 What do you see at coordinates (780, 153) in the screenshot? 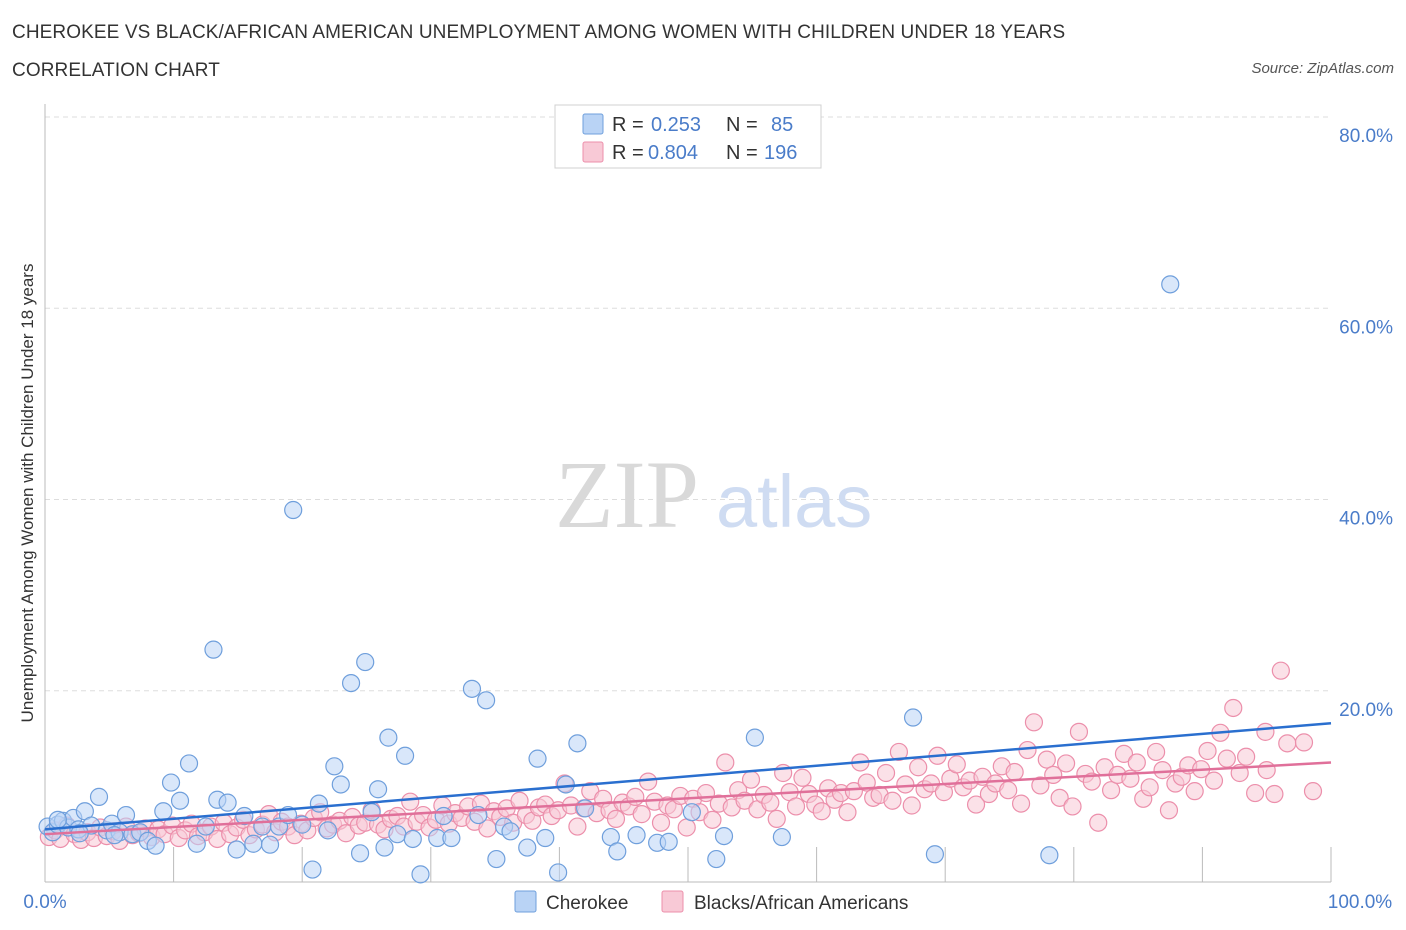
I see `legend-n-value-2: 196` at bounding box center [780, 153].